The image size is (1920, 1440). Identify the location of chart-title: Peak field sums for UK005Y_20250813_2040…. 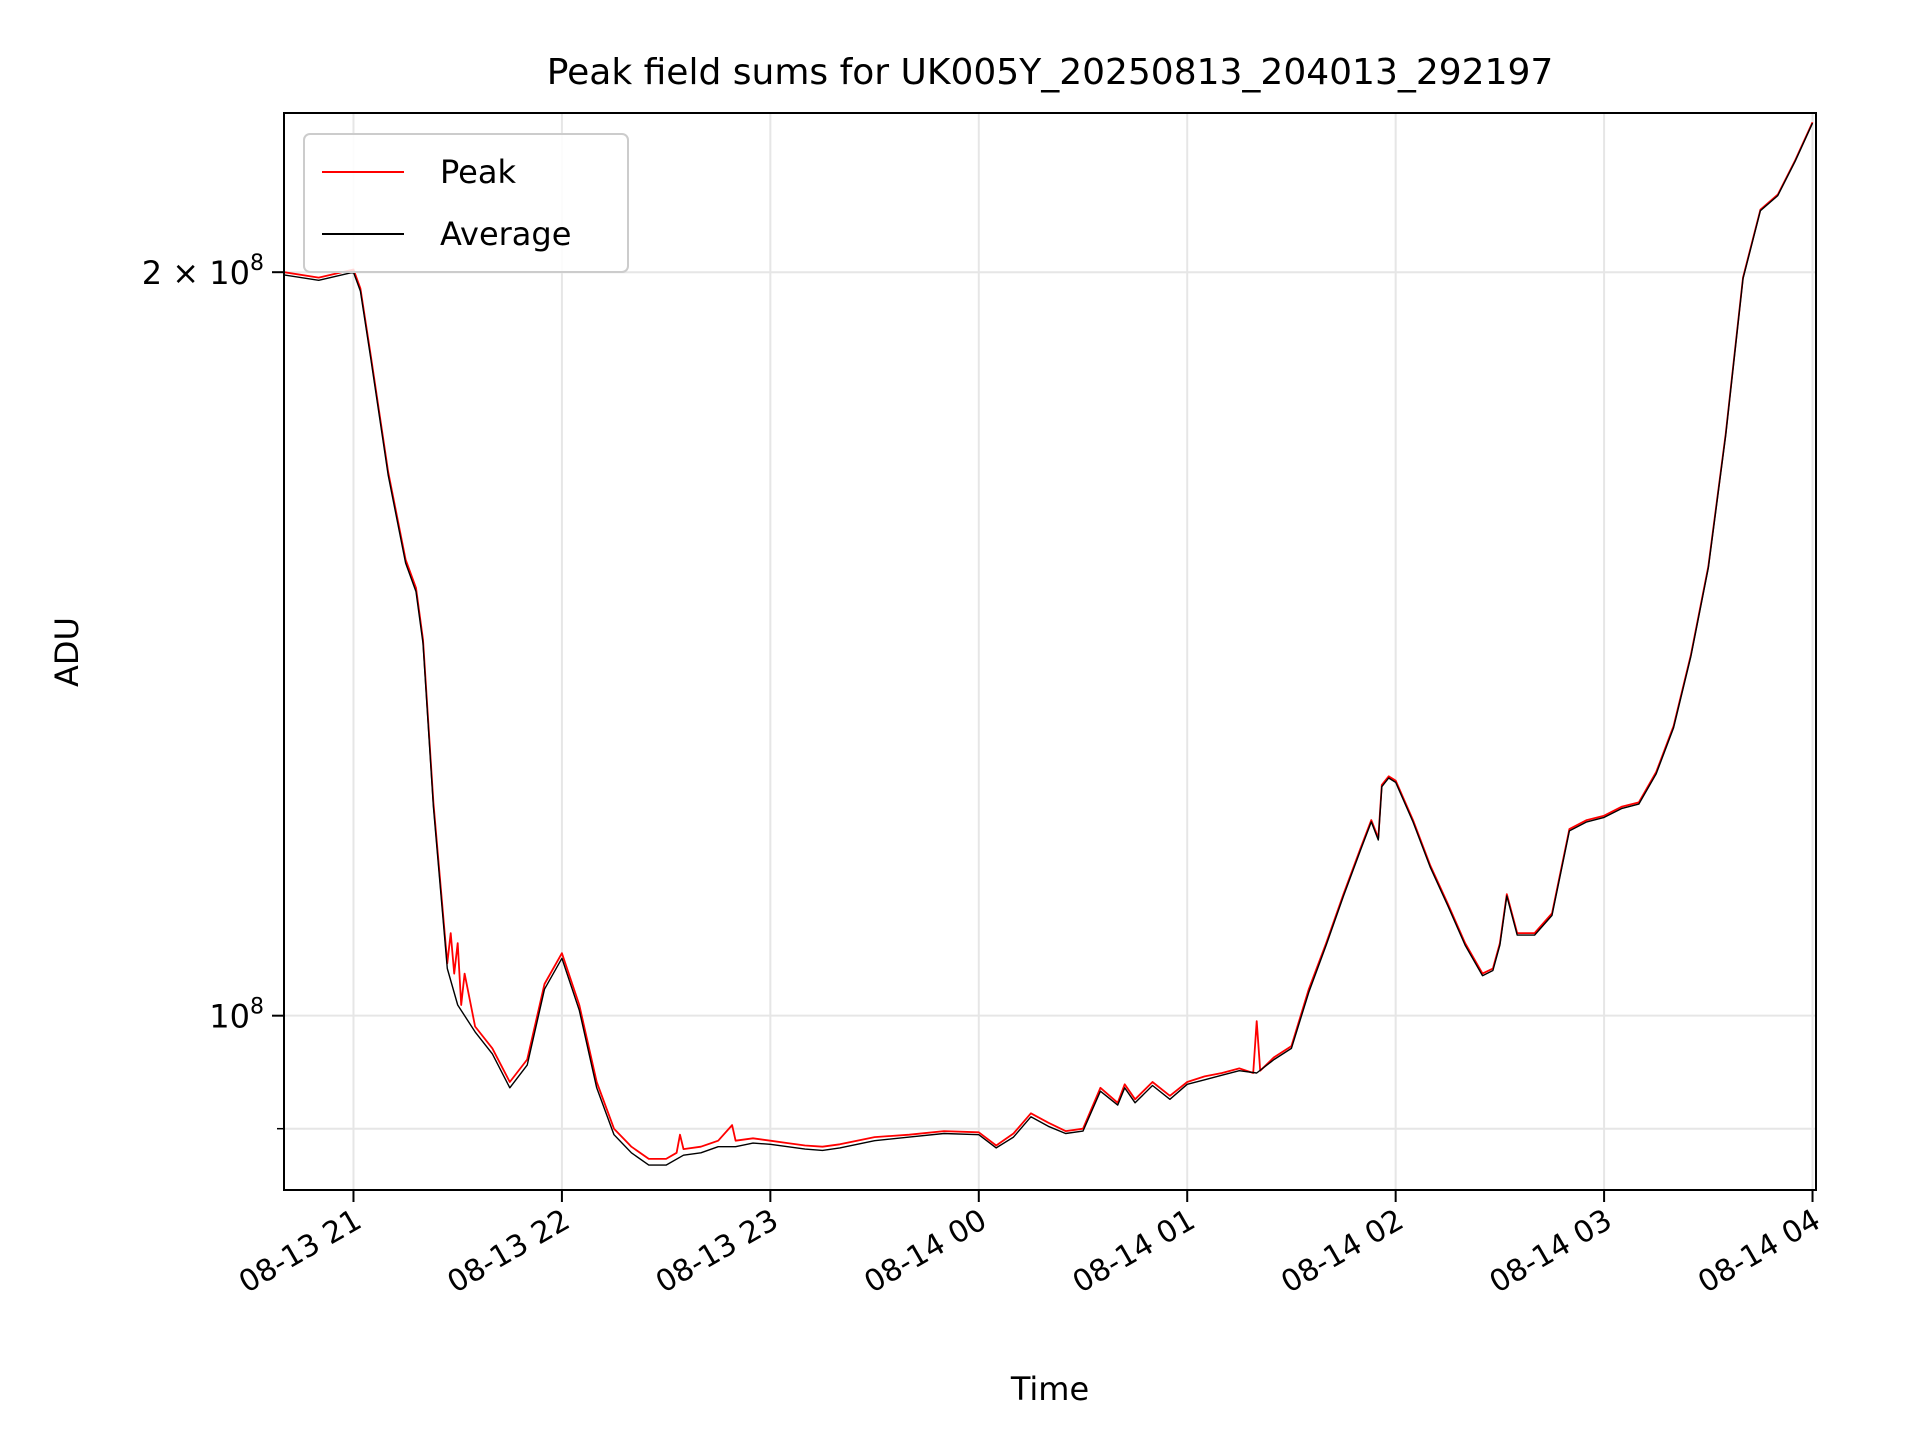
(1050, 72).